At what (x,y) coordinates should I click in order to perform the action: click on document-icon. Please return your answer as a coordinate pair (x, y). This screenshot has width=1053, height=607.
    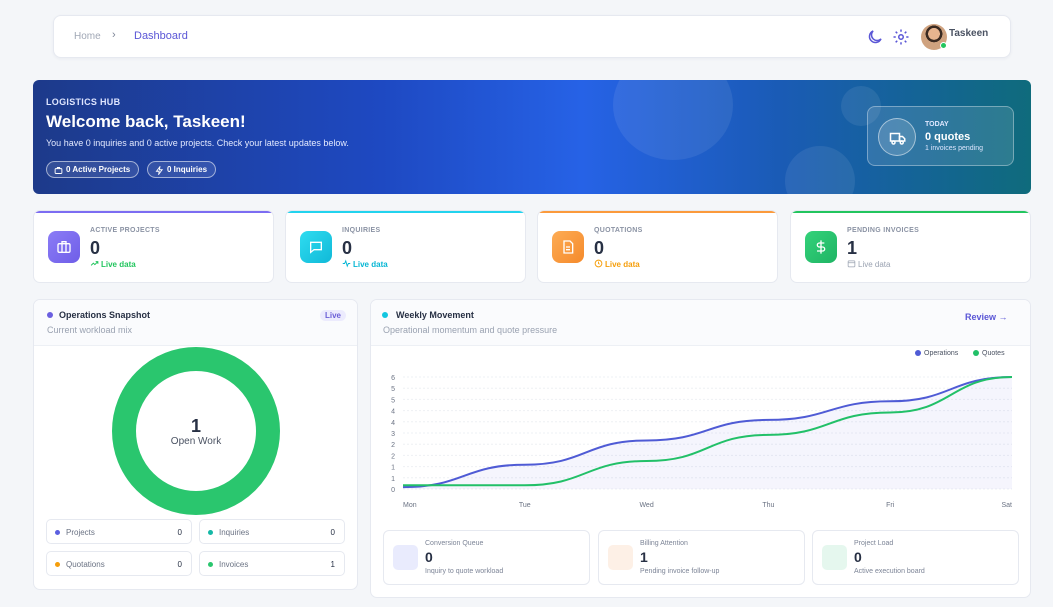
    Looking at the image, I should click on (568, 247).